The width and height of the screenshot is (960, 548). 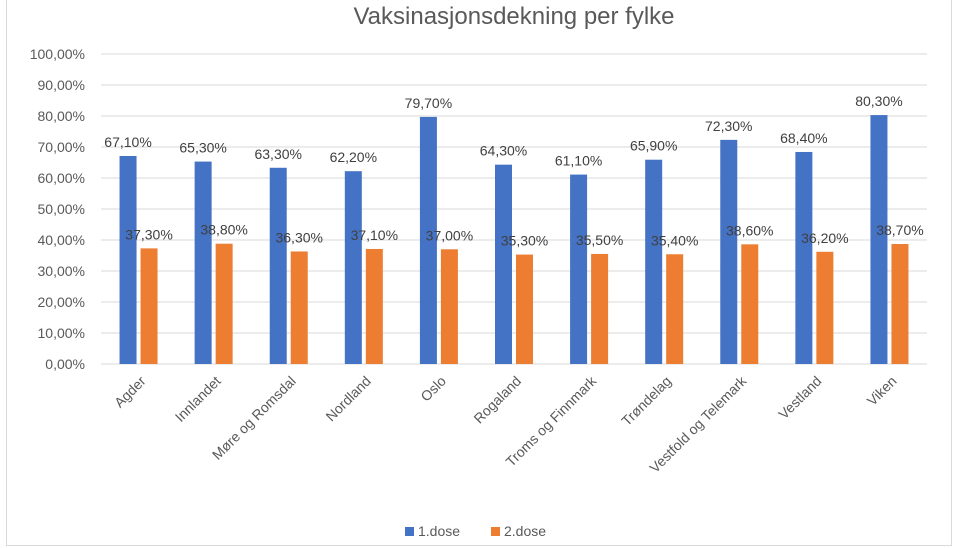 I want to click on data-label: 38,80%, so click(x=223, y=230).